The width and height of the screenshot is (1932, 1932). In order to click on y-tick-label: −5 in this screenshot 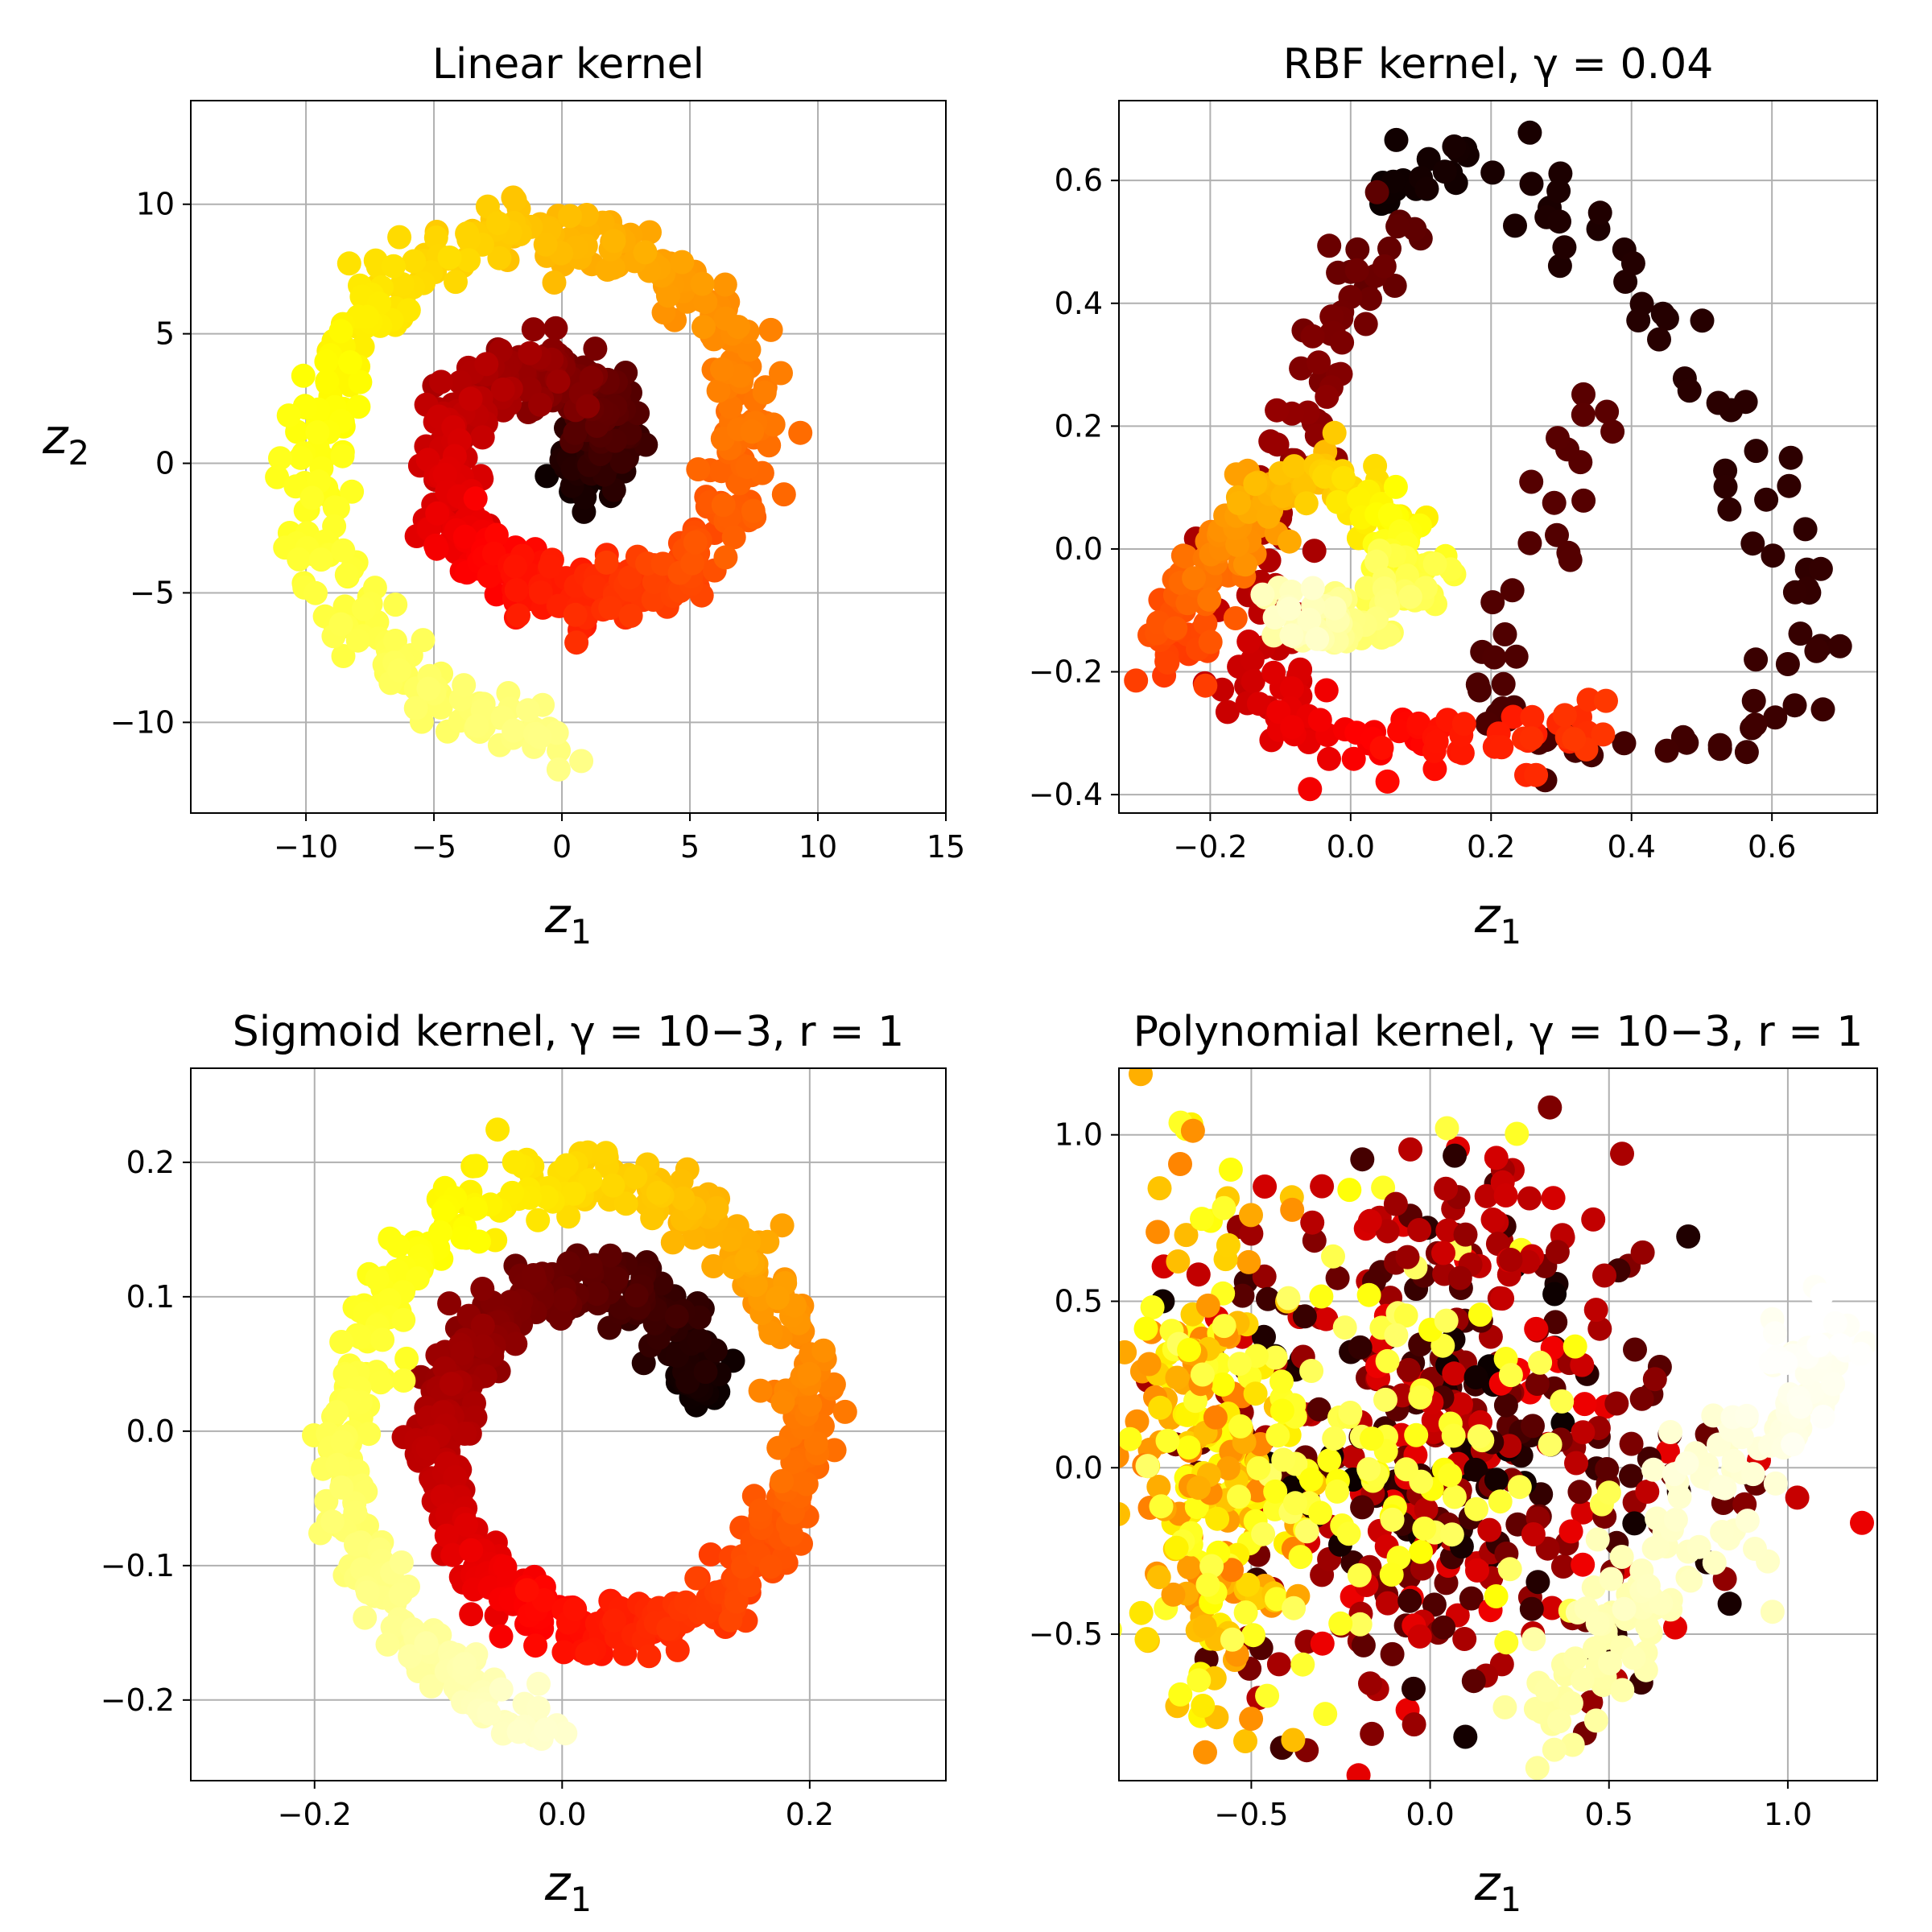, I will do `click(152, 592)`.